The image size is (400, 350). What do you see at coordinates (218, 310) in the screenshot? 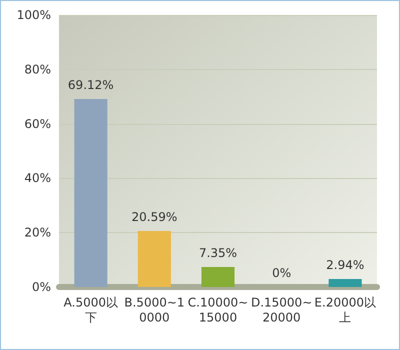
I see `x-tick-label: C.10000~15000` at bounding box center [218, 310].